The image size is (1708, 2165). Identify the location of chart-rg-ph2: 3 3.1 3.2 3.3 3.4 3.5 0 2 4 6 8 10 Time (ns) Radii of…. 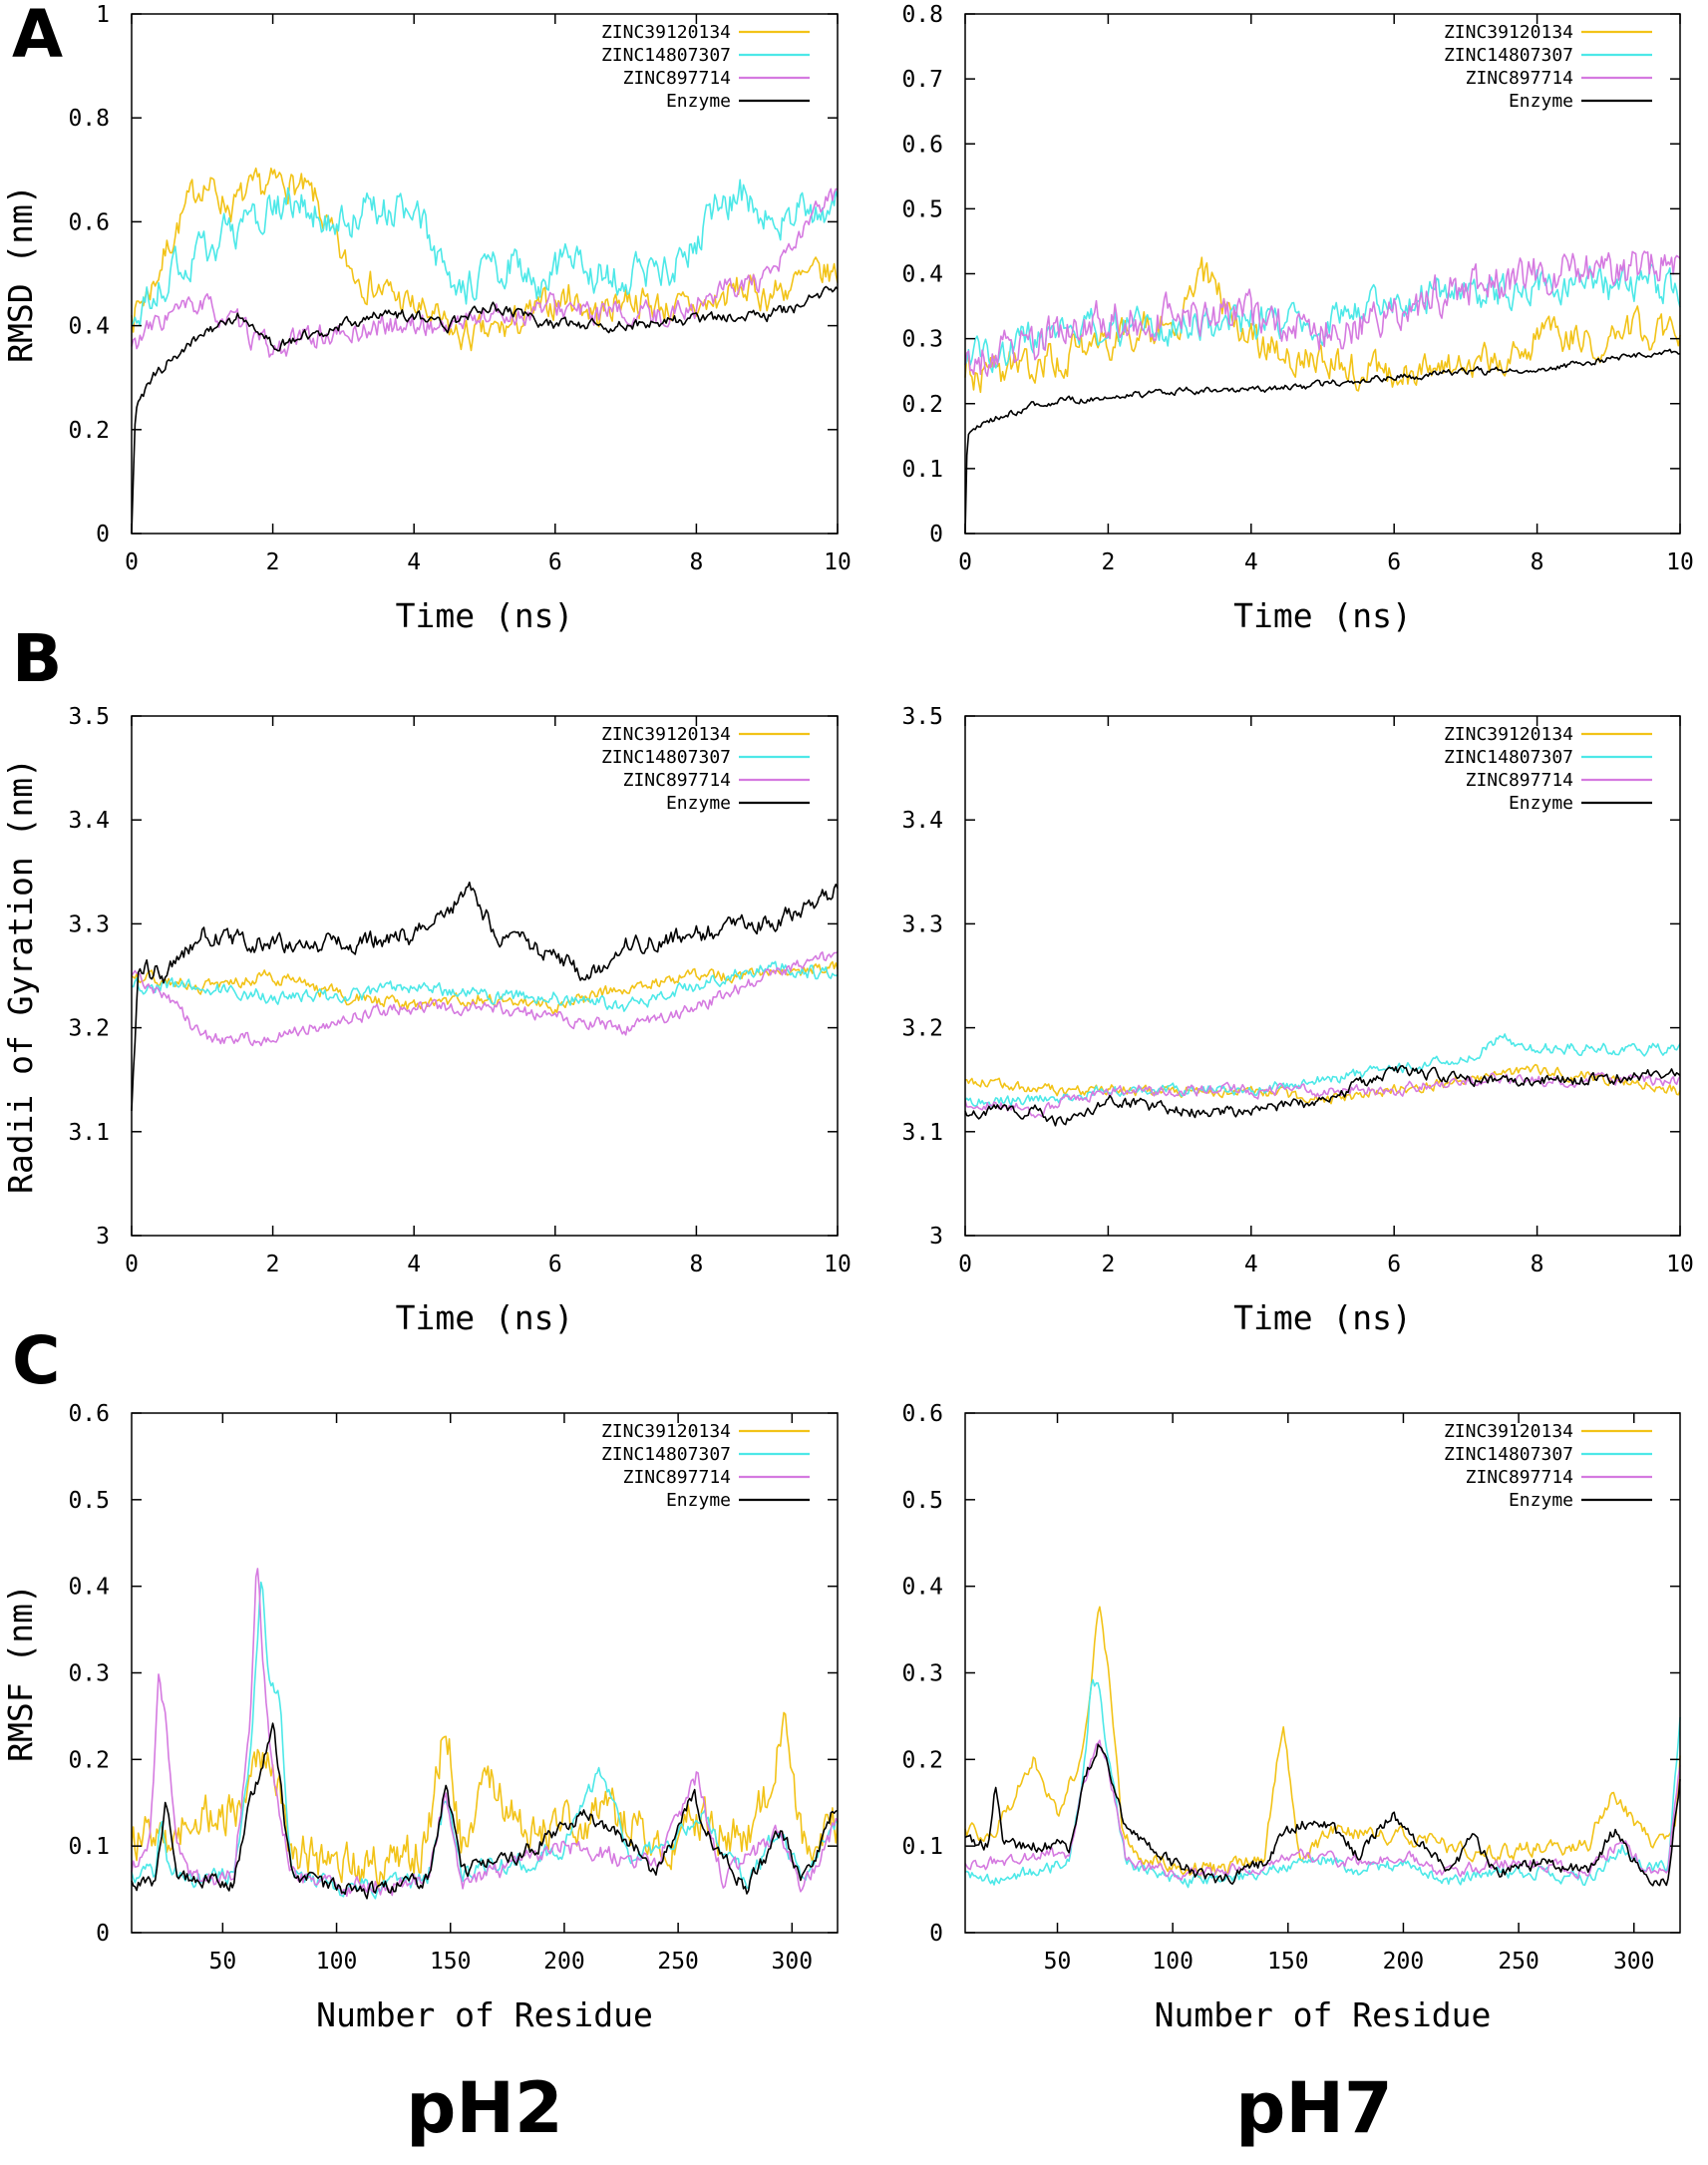
(426, 1020).